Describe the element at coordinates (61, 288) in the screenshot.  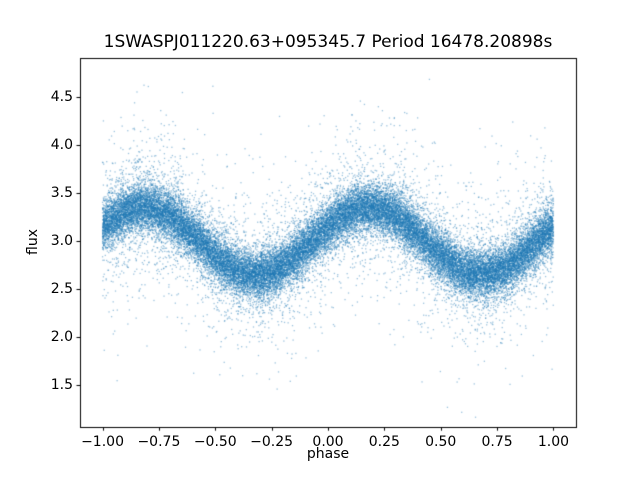
I see `y-tick-label: 2.5` at that location.